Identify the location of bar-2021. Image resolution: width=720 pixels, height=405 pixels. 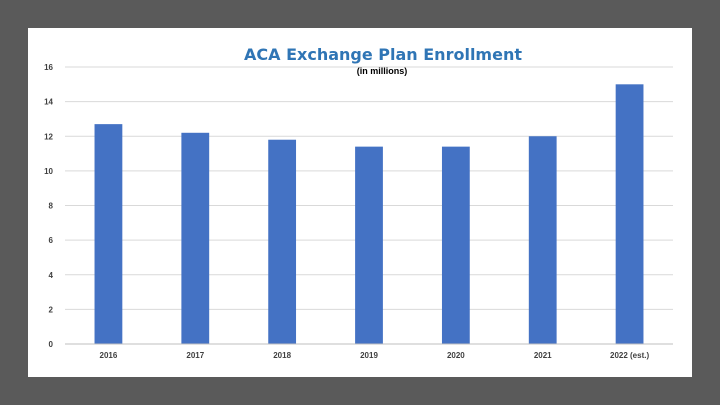
(542, 240).